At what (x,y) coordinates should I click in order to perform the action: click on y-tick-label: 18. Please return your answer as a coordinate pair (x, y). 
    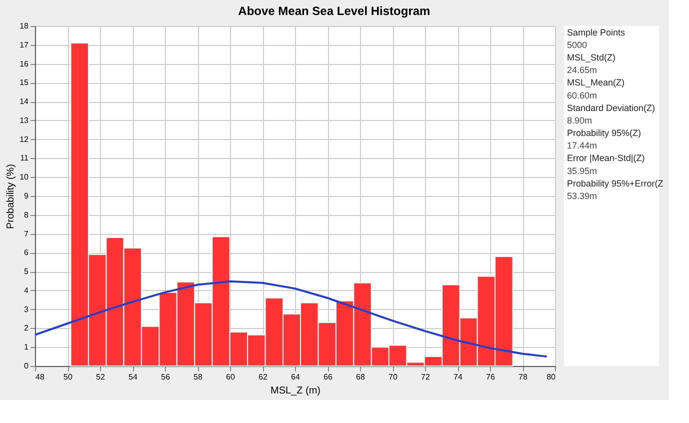
    Looking at the image, I should click on (25, 26).